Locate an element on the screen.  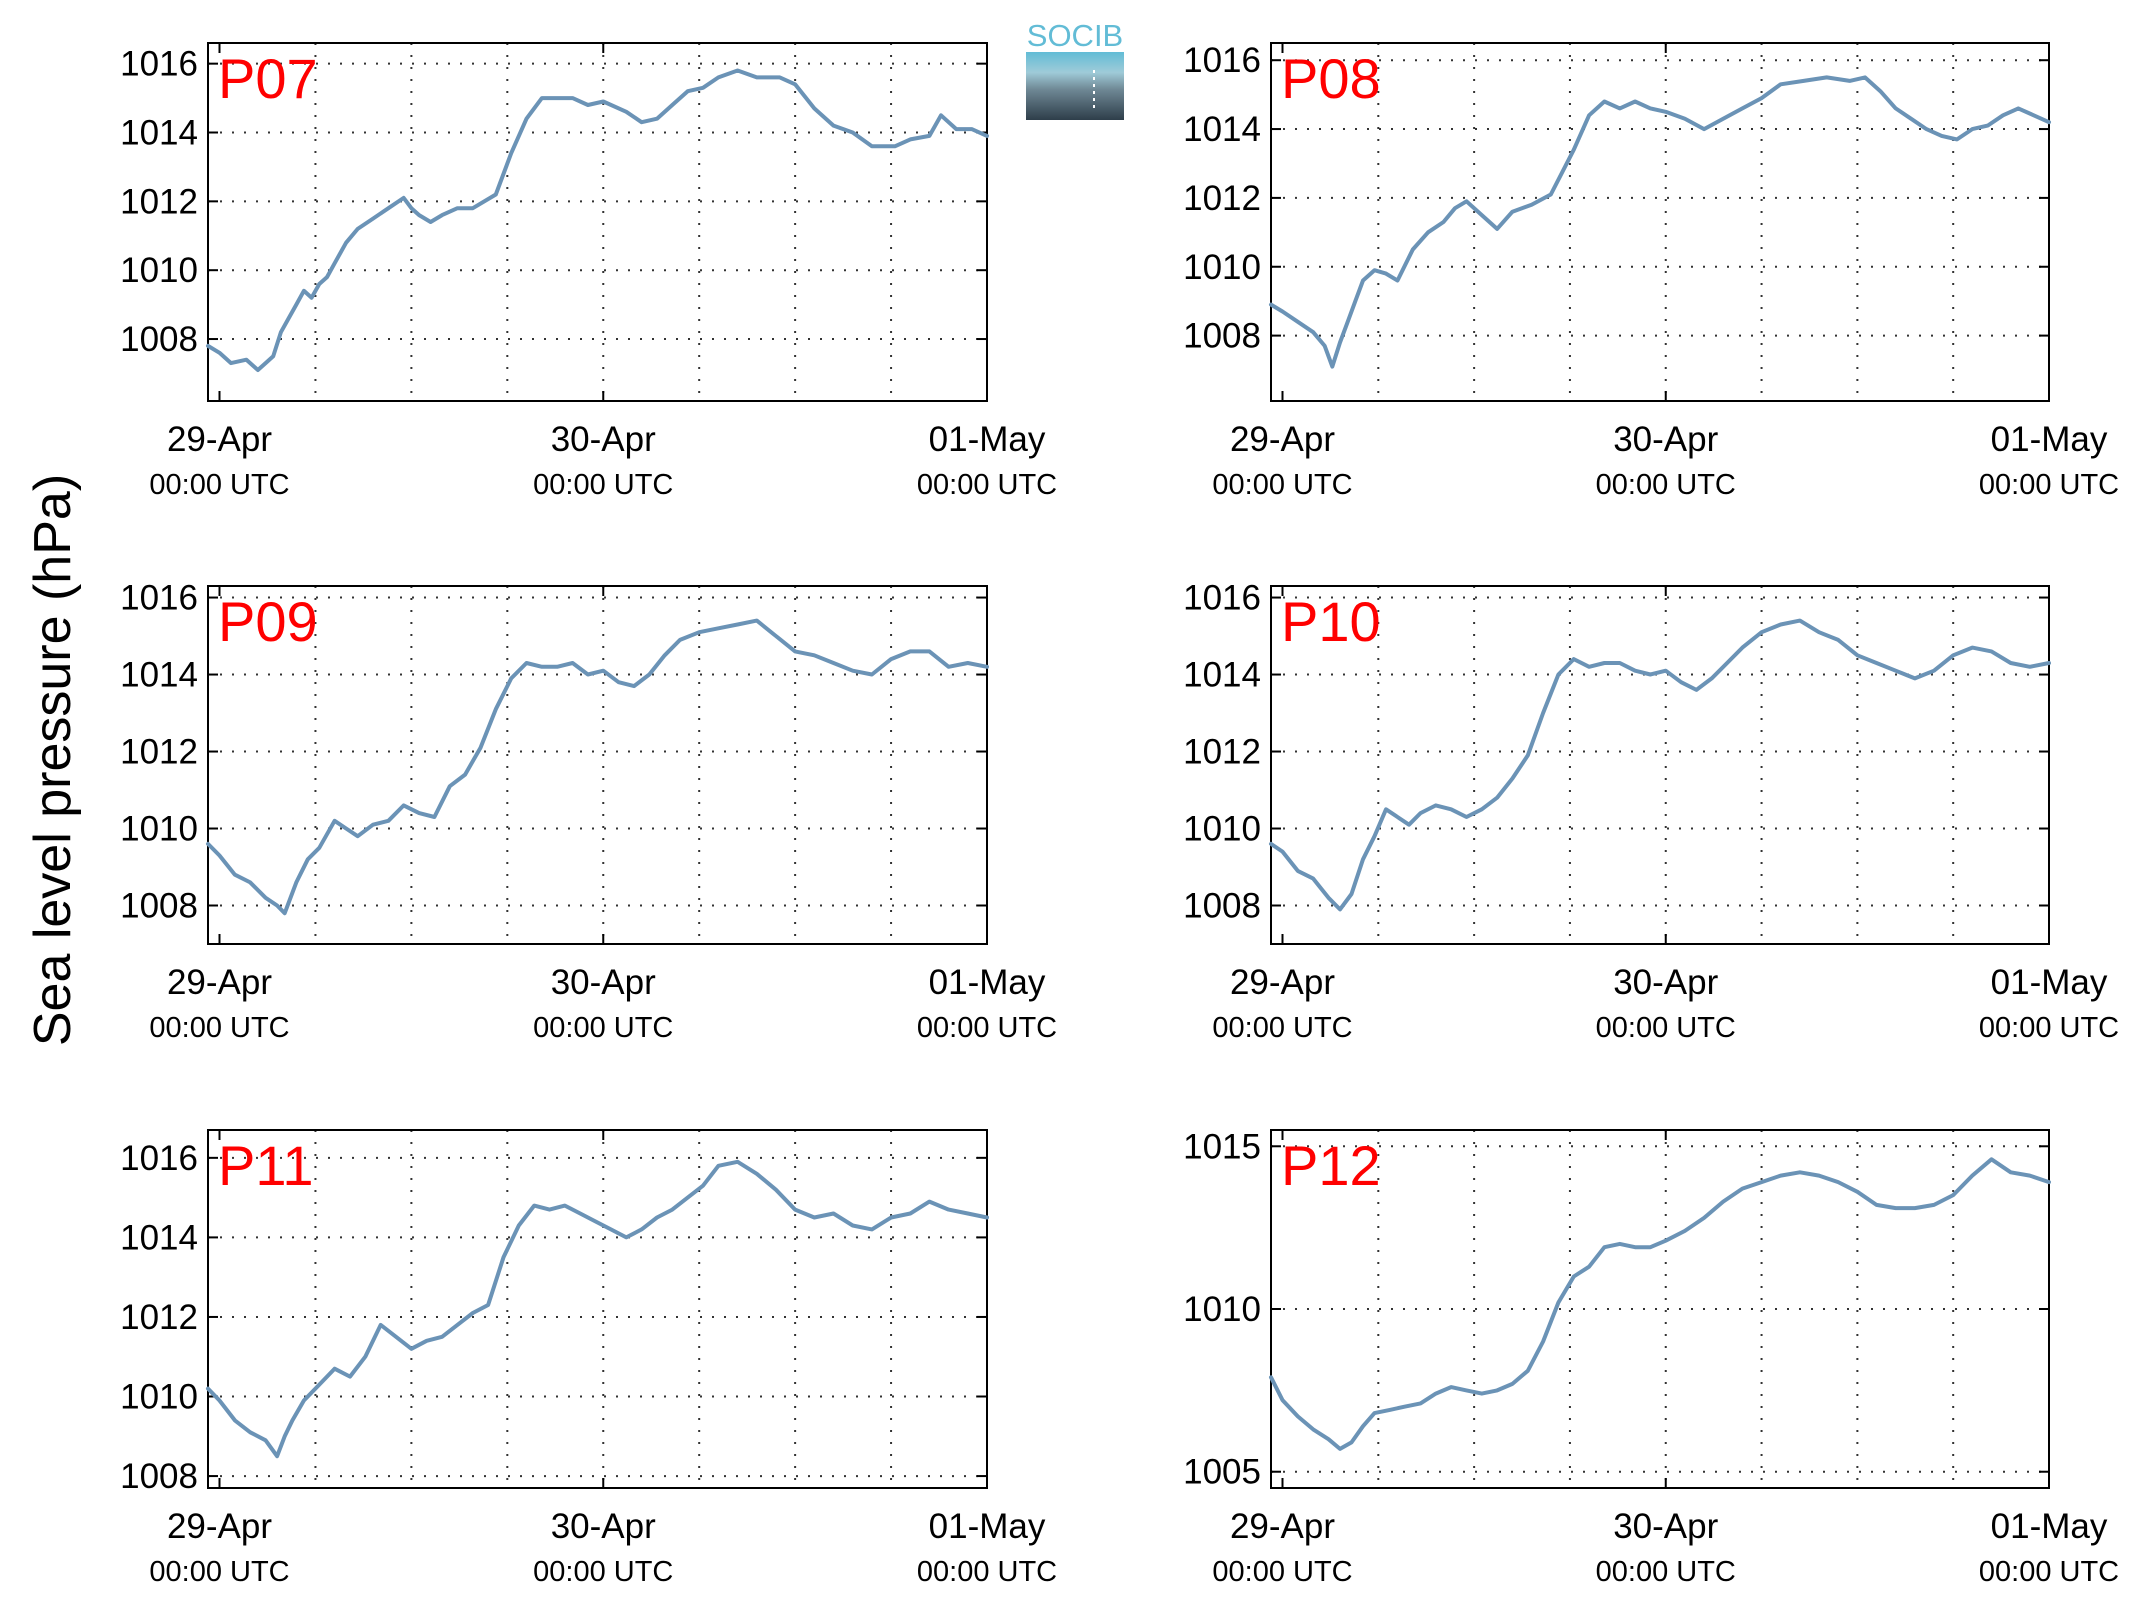
series-line-p11 is located at coordinates (597, 1309).